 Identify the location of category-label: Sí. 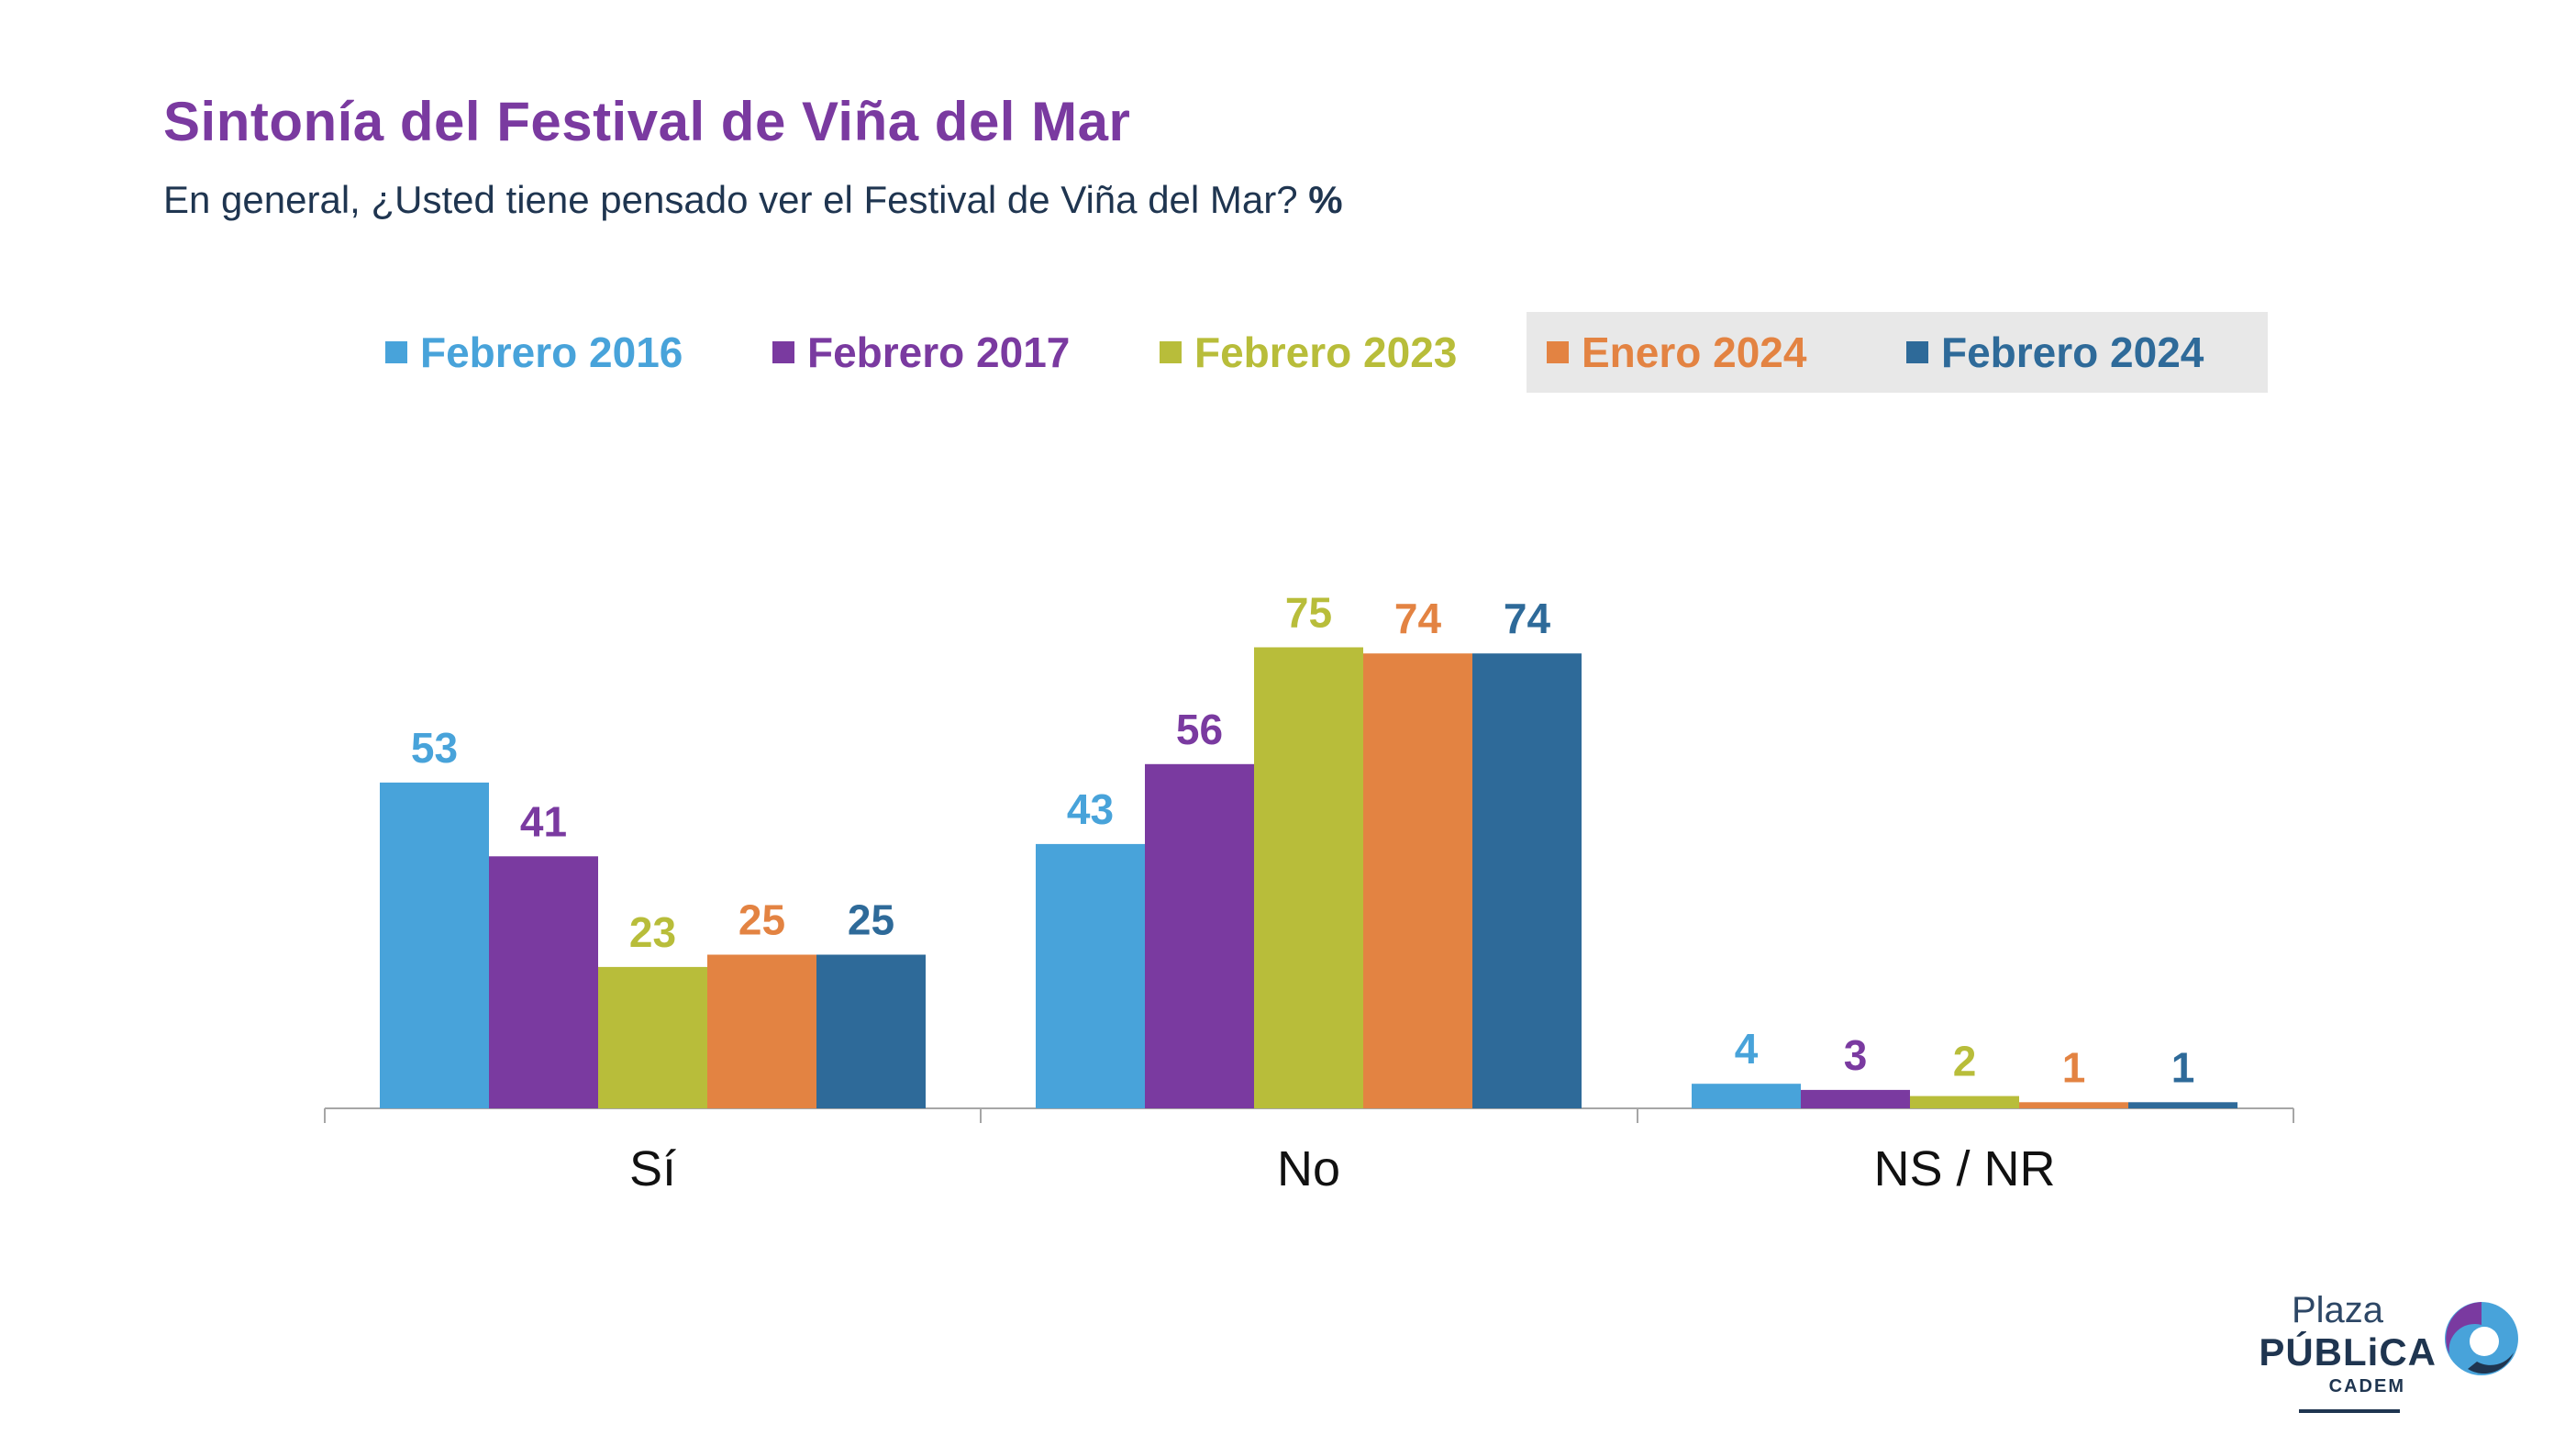
(652, 1168).